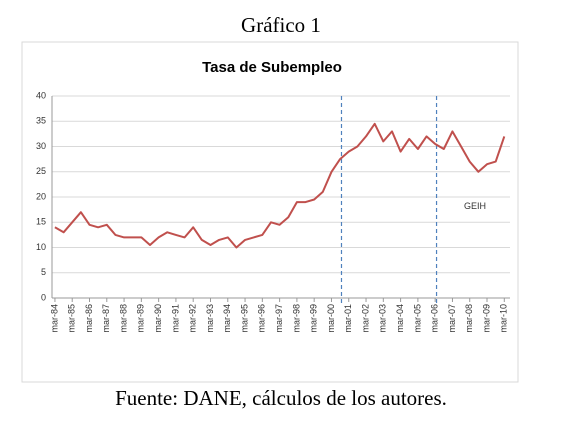 The width and height of the screenshot is (582, 434). Describe the element at coordinates (227, 318) in the screenshot. I see `x-tick-label: mar-94` at that location.